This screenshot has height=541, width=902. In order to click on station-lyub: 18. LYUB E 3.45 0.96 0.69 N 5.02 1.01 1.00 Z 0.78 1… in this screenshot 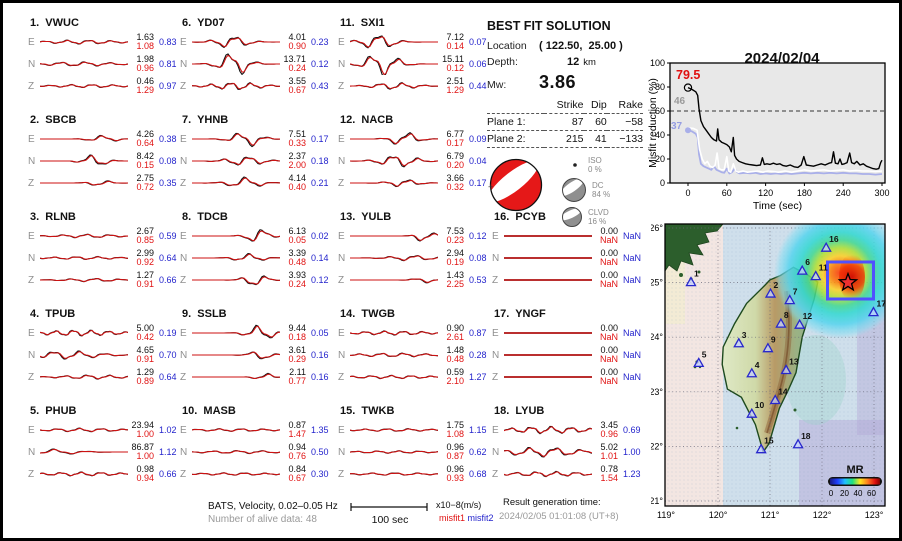, I will do `click(568, 453)`.